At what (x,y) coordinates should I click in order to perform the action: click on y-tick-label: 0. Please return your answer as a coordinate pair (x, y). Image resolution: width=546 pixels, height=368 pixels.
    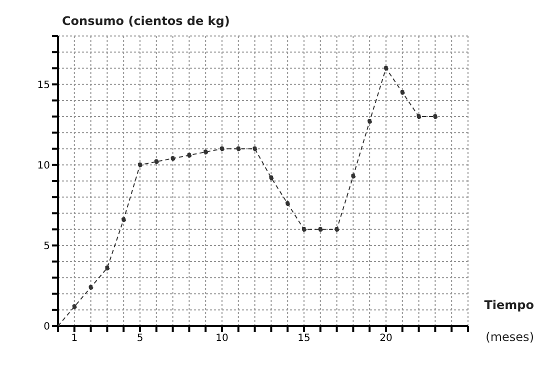
    Looking at the image, I should click on (47, 327).